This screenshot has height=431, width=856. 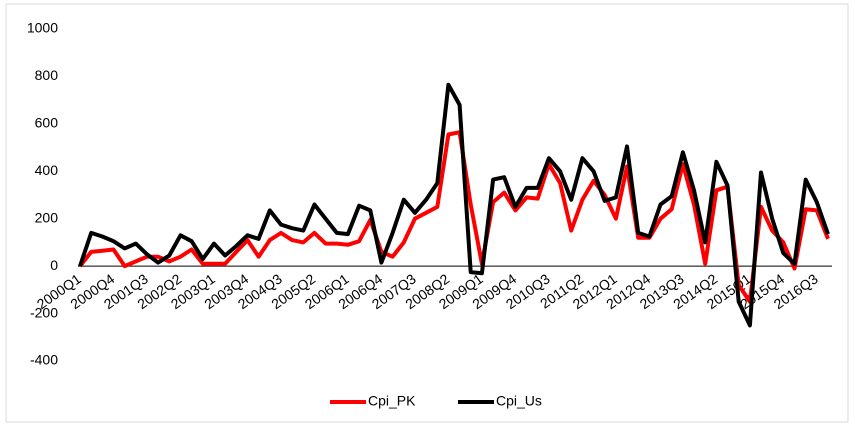 What do you see at coordinates (44, 360) in the screenshot?
I see `y-tick-label: -400` at bounding box center [44, 360].